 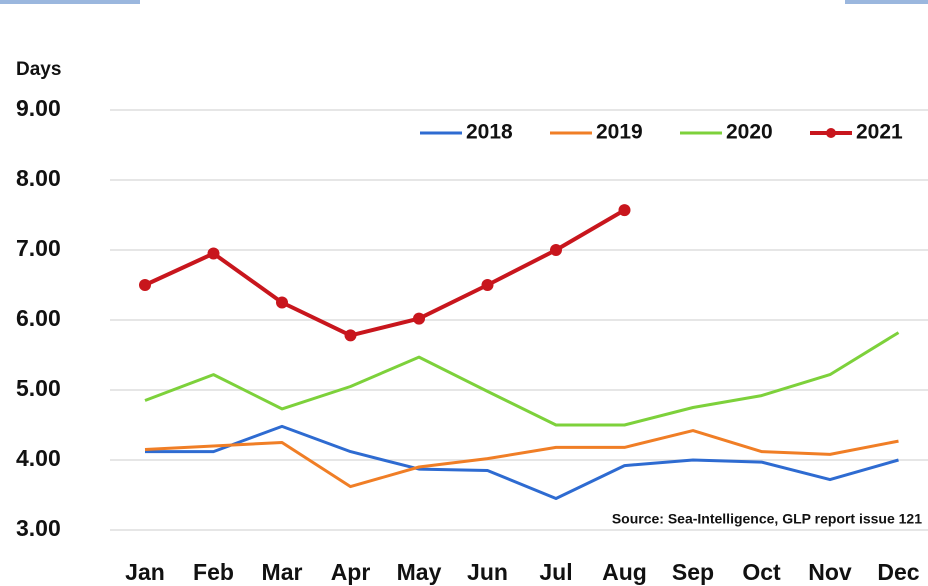 I want to click on y-tick-label: 3.00, so click(x=38, y=528).